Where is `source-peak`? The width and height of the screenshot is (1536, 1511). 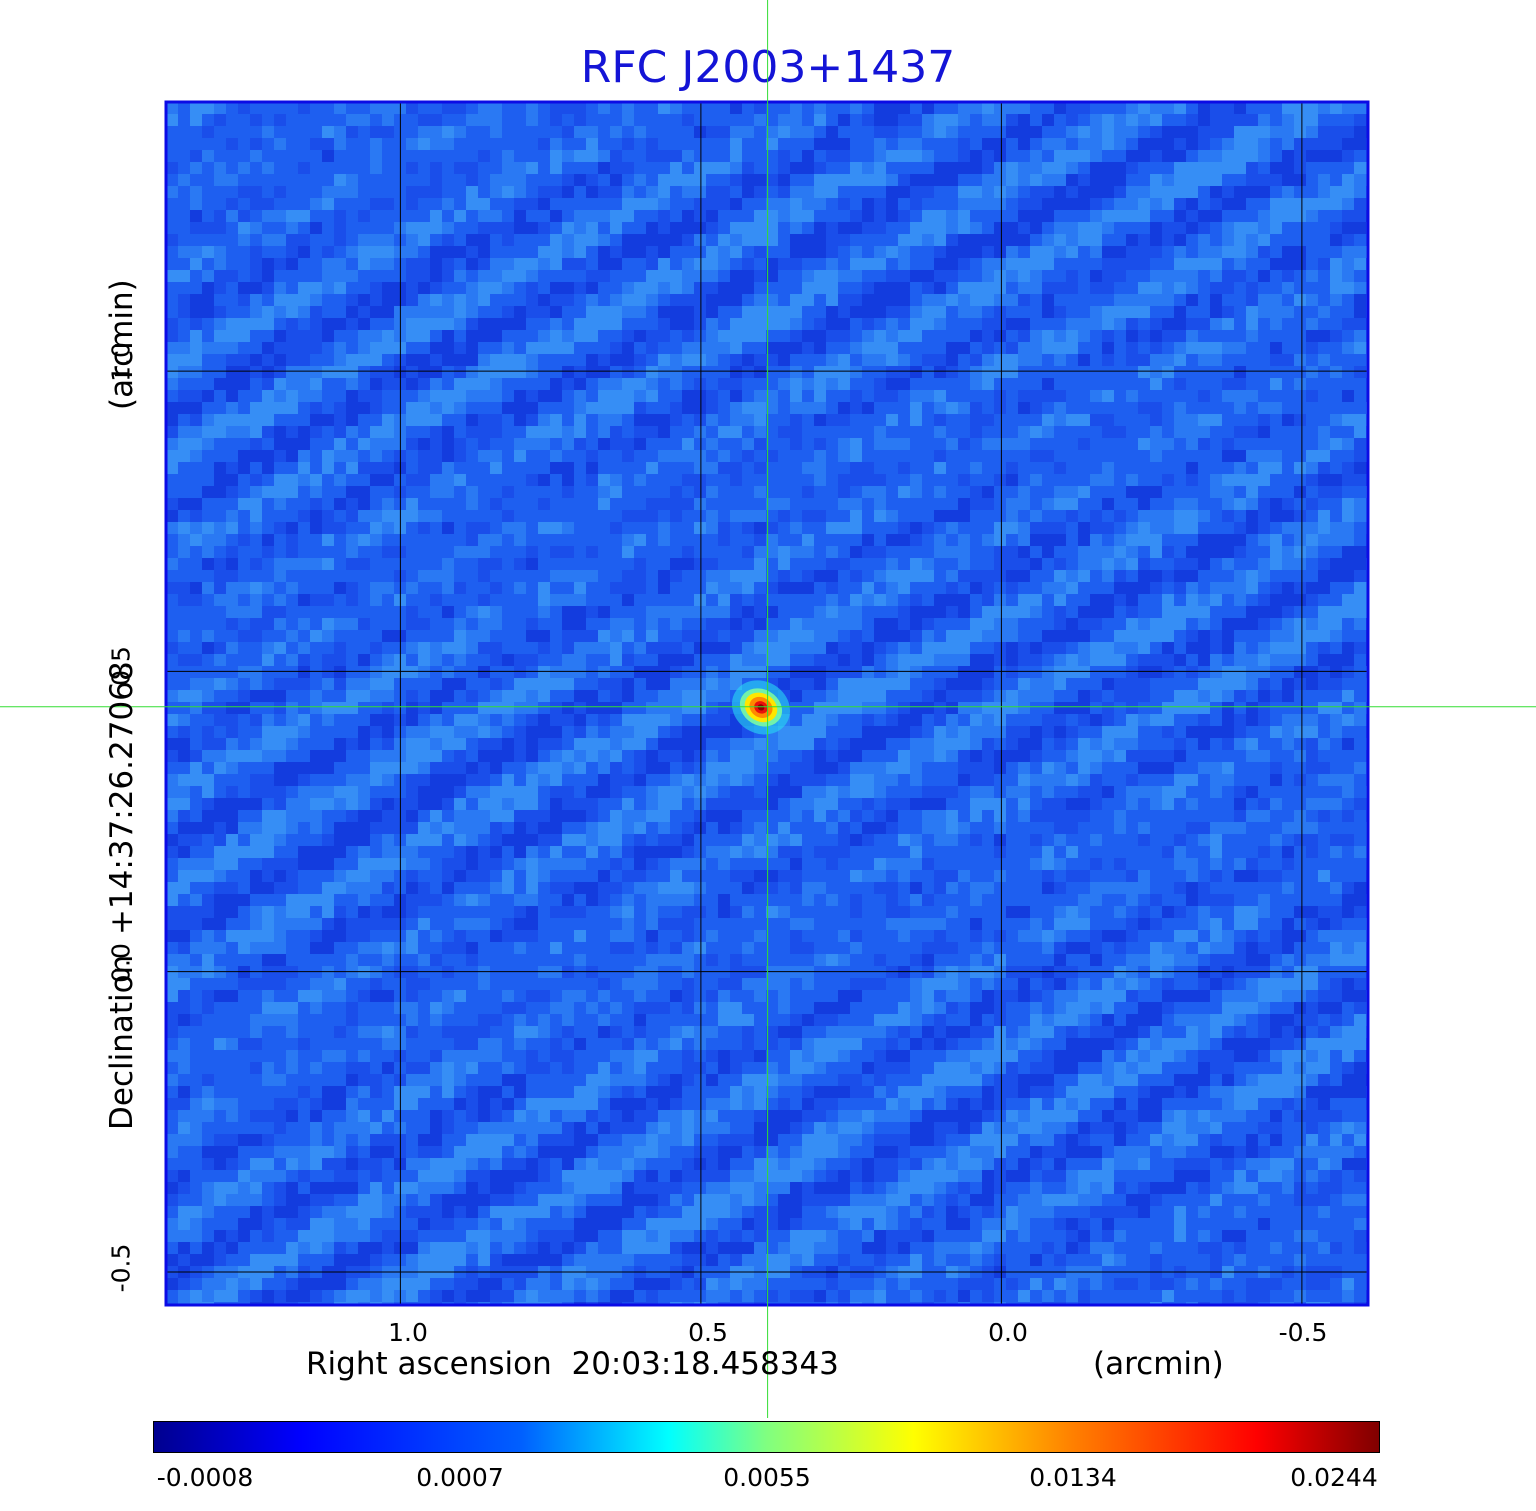
source-peak is located at coordinates (761, 707).